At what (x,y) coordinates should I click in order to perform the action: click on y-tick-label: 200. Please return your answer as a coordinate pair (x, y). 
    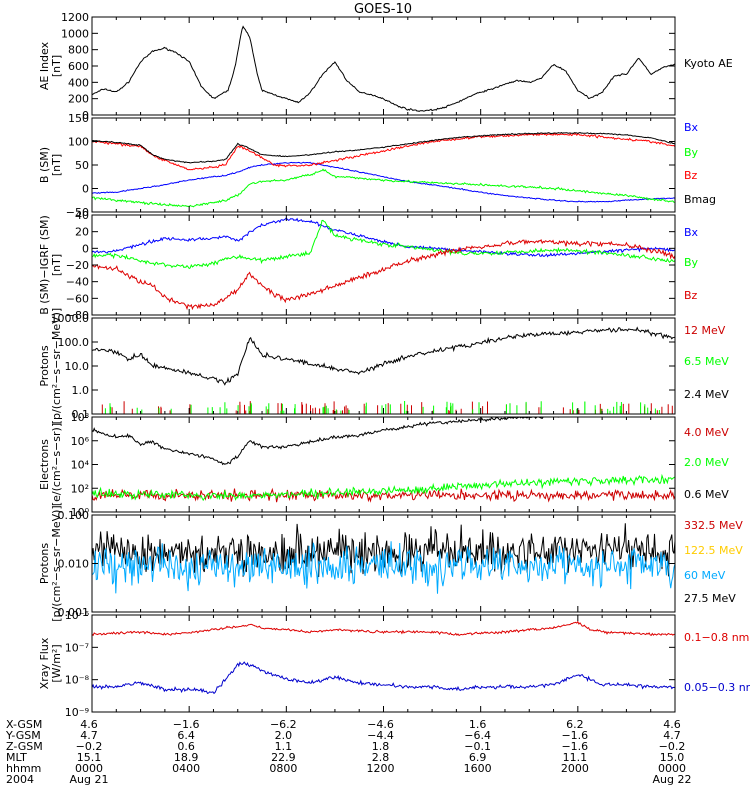
    Looking at the image, I should click on (78, 99).